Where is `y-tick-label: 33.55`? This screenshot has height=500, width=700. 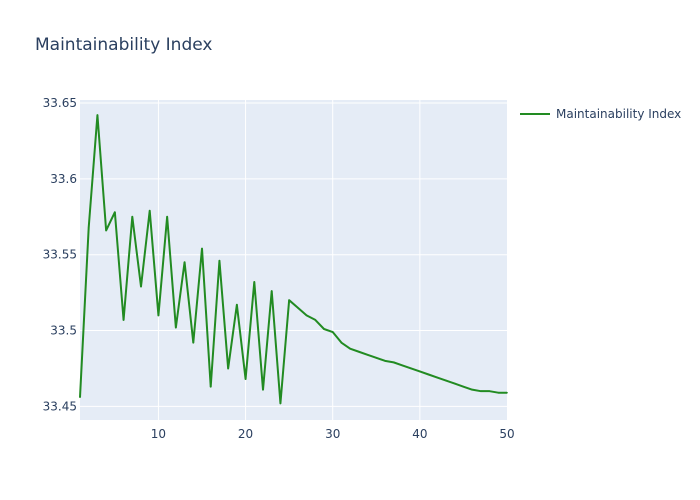
y-tick-label: 33.55 is located at coordinates (60, 255).